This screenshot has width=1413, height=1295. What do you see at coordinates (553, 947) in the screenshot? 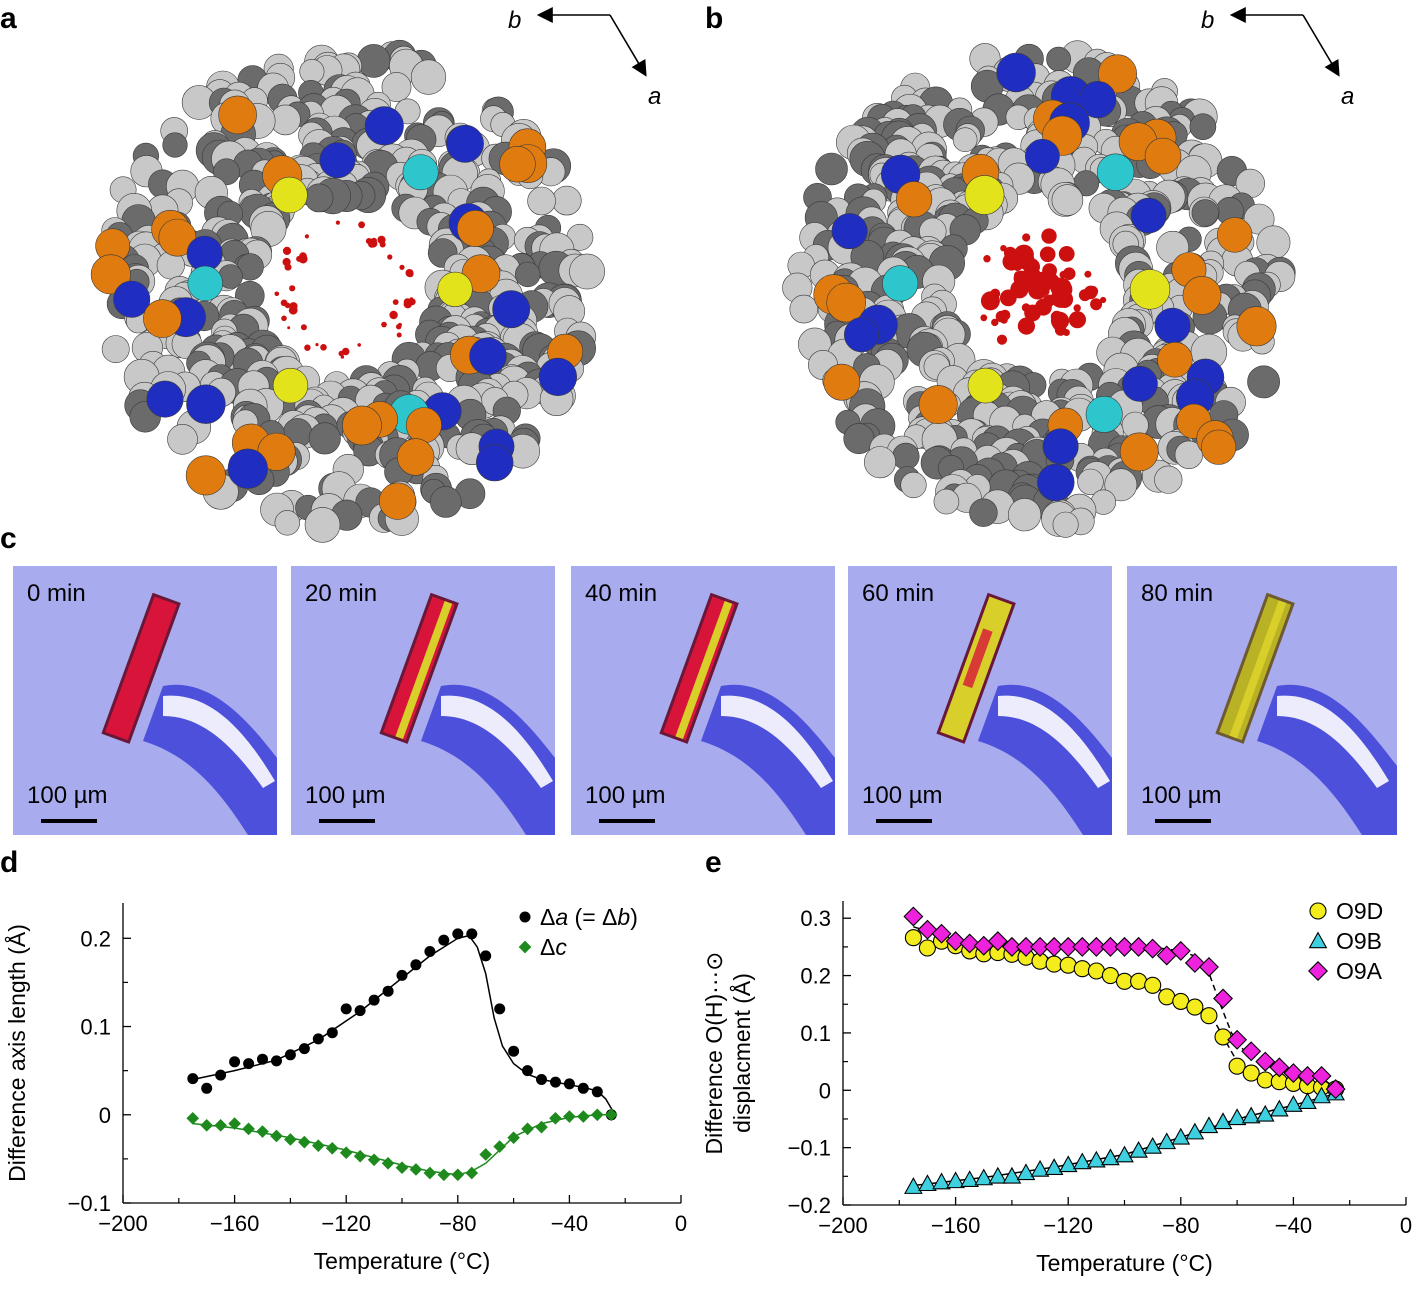
I see `legend-label-c: Δc` at bounding box center [553, 947].